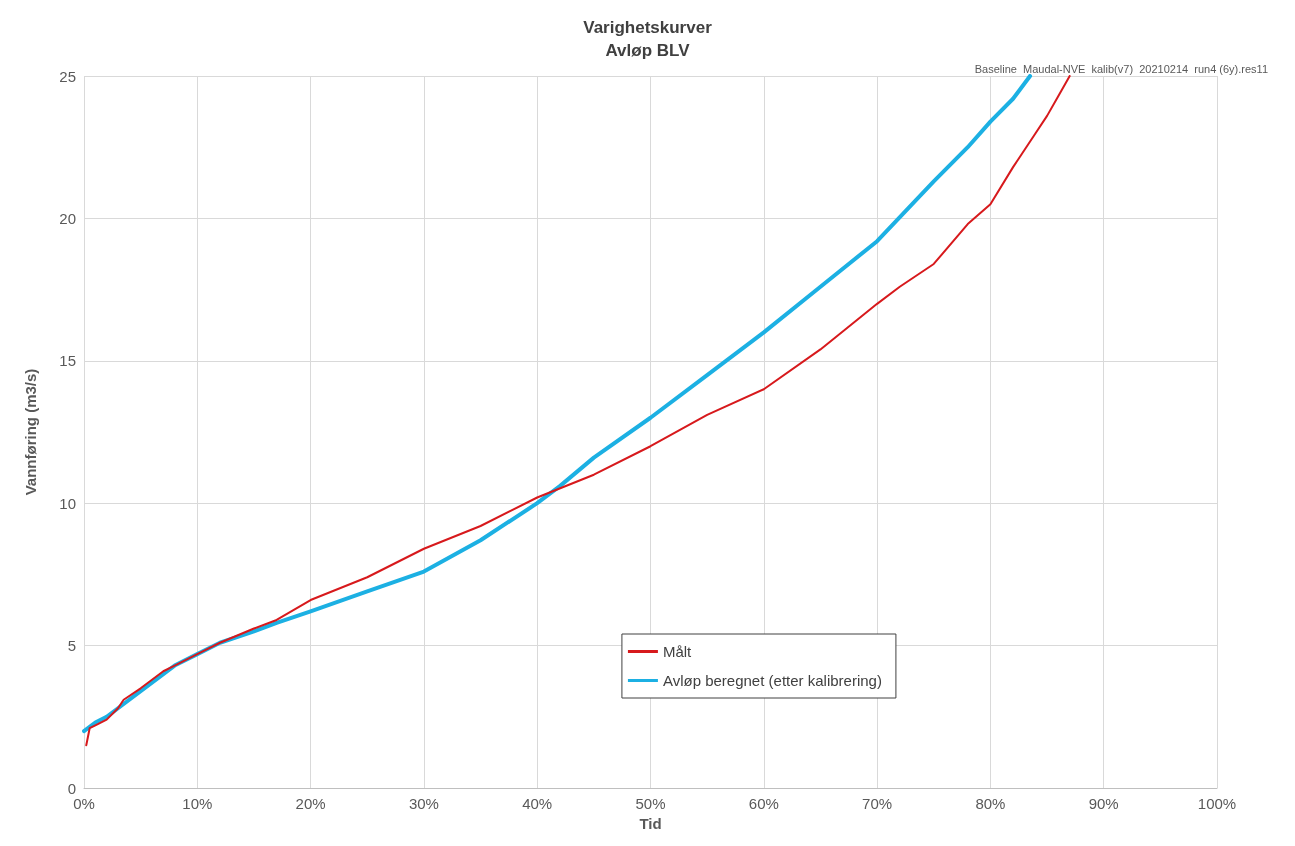 This screenshot has height=846, width=1295. Describe the element at coordinates (648, 50) in the screenshot. I see `chart-subtitle: Avløp BLV` at that location.